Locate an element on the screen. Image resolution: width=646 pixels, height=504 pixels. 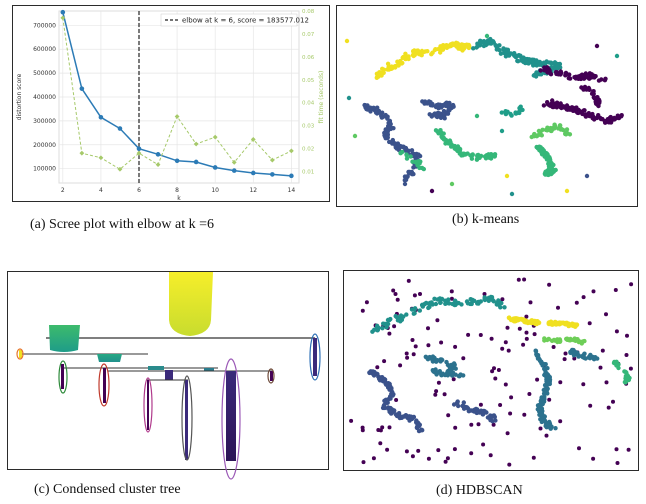
caption-kmeans: (b) k-means is located at coordinates (486, 219).